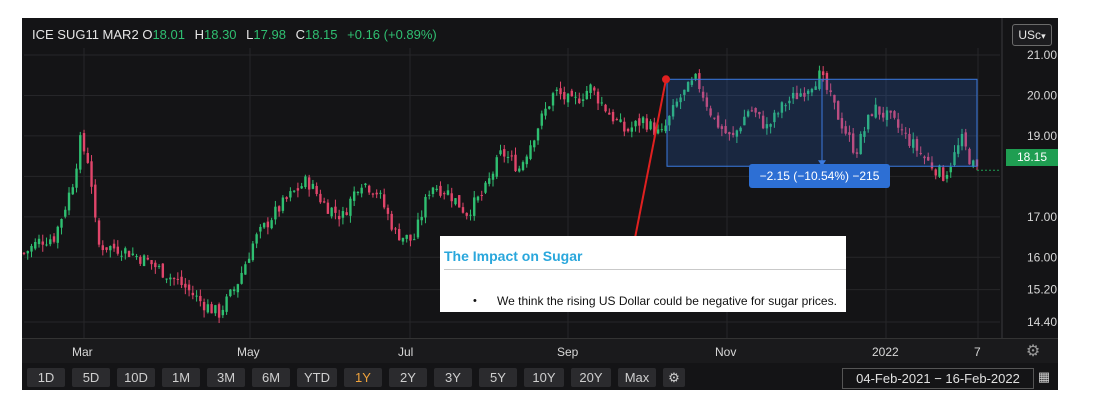  I want to click on range-button-10d: 10D, so click(136, 377).